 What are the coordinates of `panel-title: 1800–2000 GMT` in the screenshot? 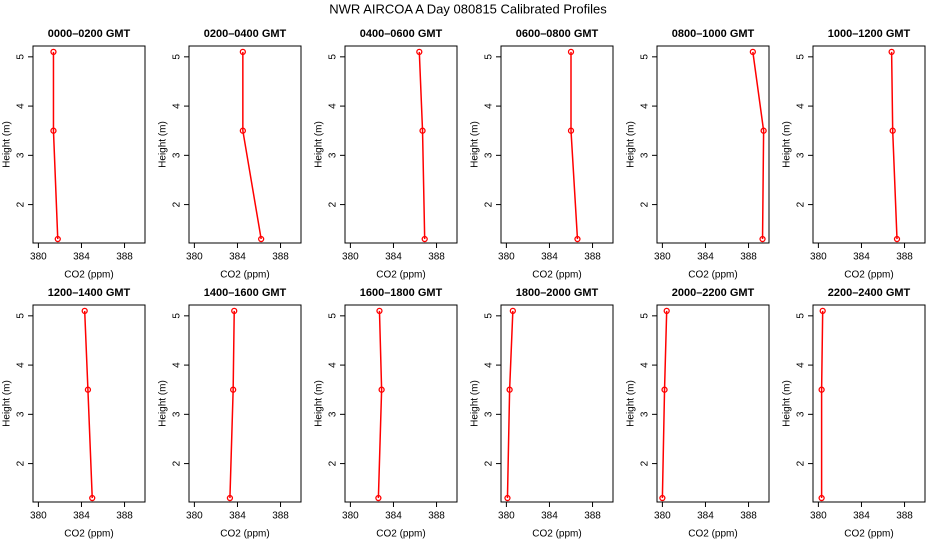 It's located at (557, 293).